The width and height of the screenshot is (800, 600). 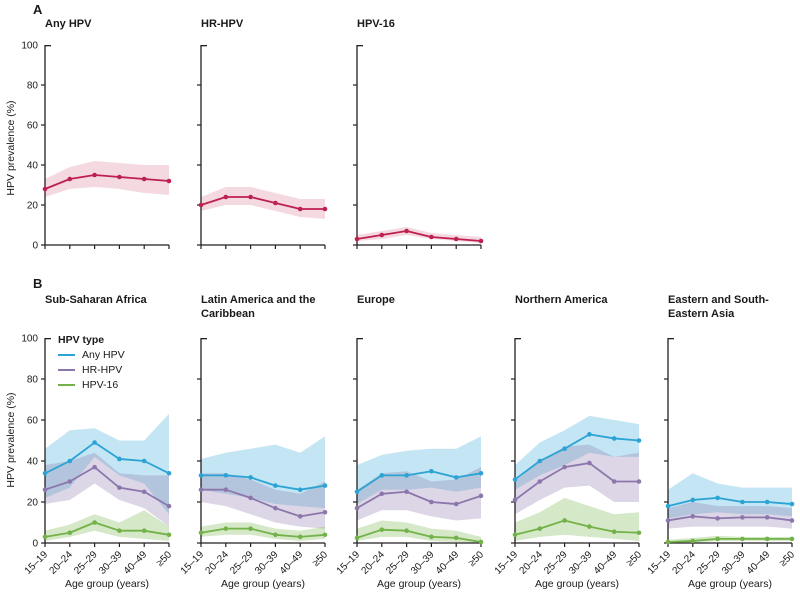 What do you see at coordinates (35, 246) in the screenshot?
I see `y-tick-label: 0` at bounding box center [35, 246].